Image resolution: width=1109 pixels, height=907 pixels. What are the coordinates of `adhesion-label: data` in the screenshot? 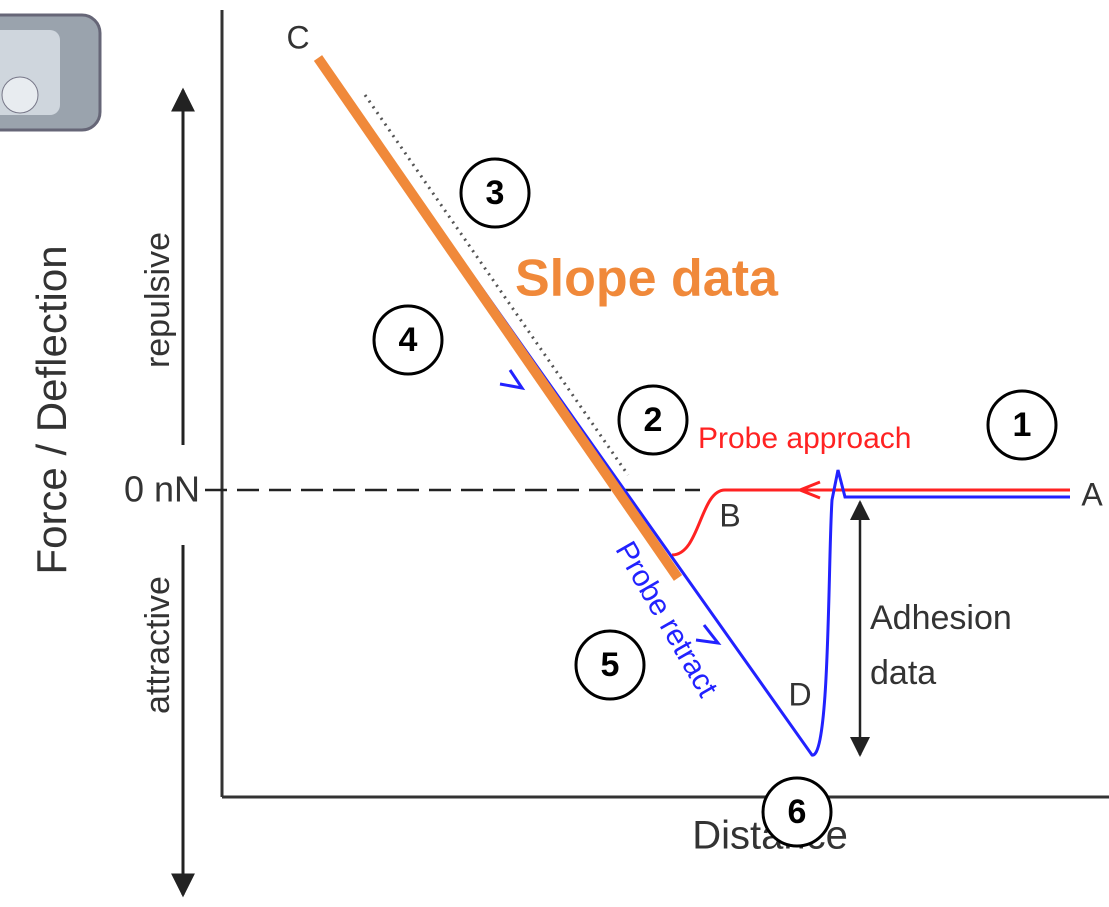 It's located at (903, 673).